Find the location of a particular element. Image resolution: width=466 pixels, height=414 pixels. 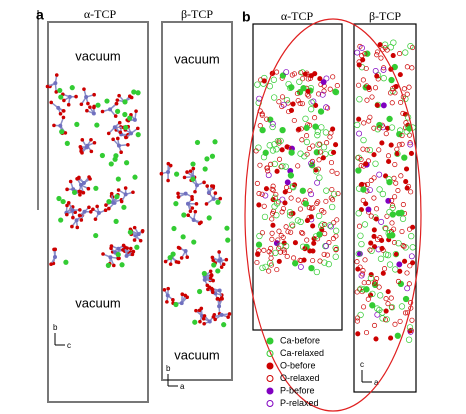

cell-box is located at coordinates (197, 201).